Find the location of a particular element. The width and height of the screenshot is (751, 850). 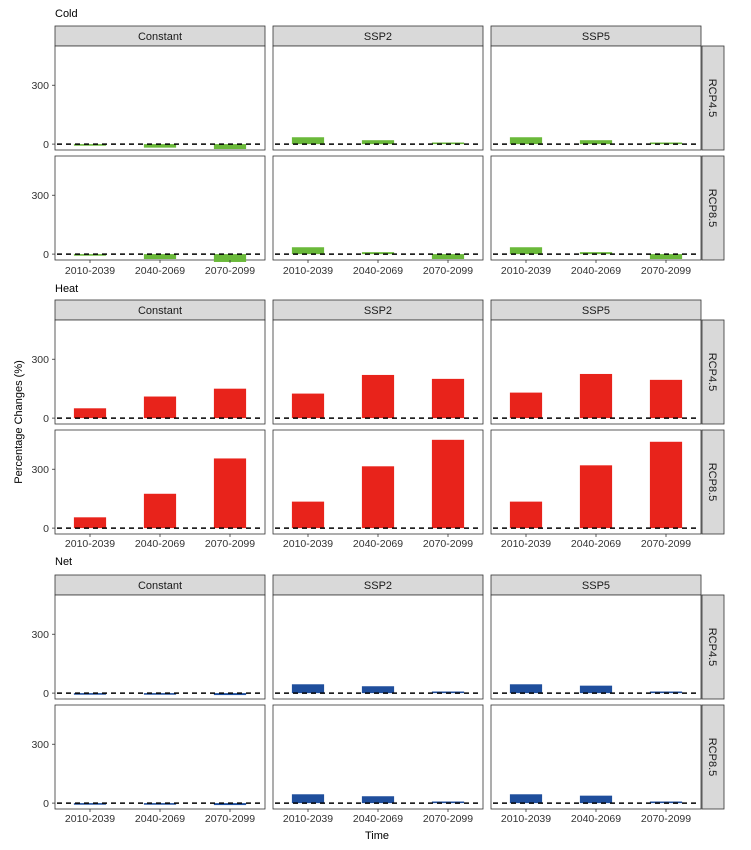

y-axis-title: Percentage Changes (%) is located at coordinates (19, 422).